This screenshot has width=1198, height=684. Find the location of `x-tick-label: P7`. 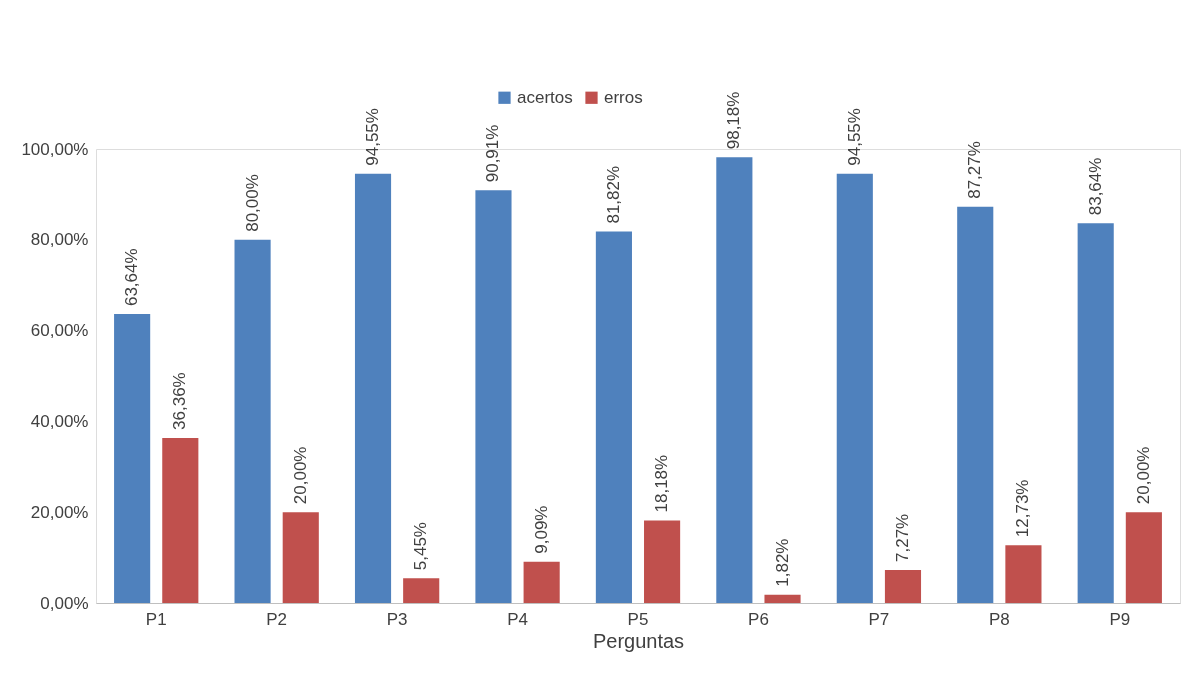

x-tick-label: P7 is located at coordinates (879, 619).